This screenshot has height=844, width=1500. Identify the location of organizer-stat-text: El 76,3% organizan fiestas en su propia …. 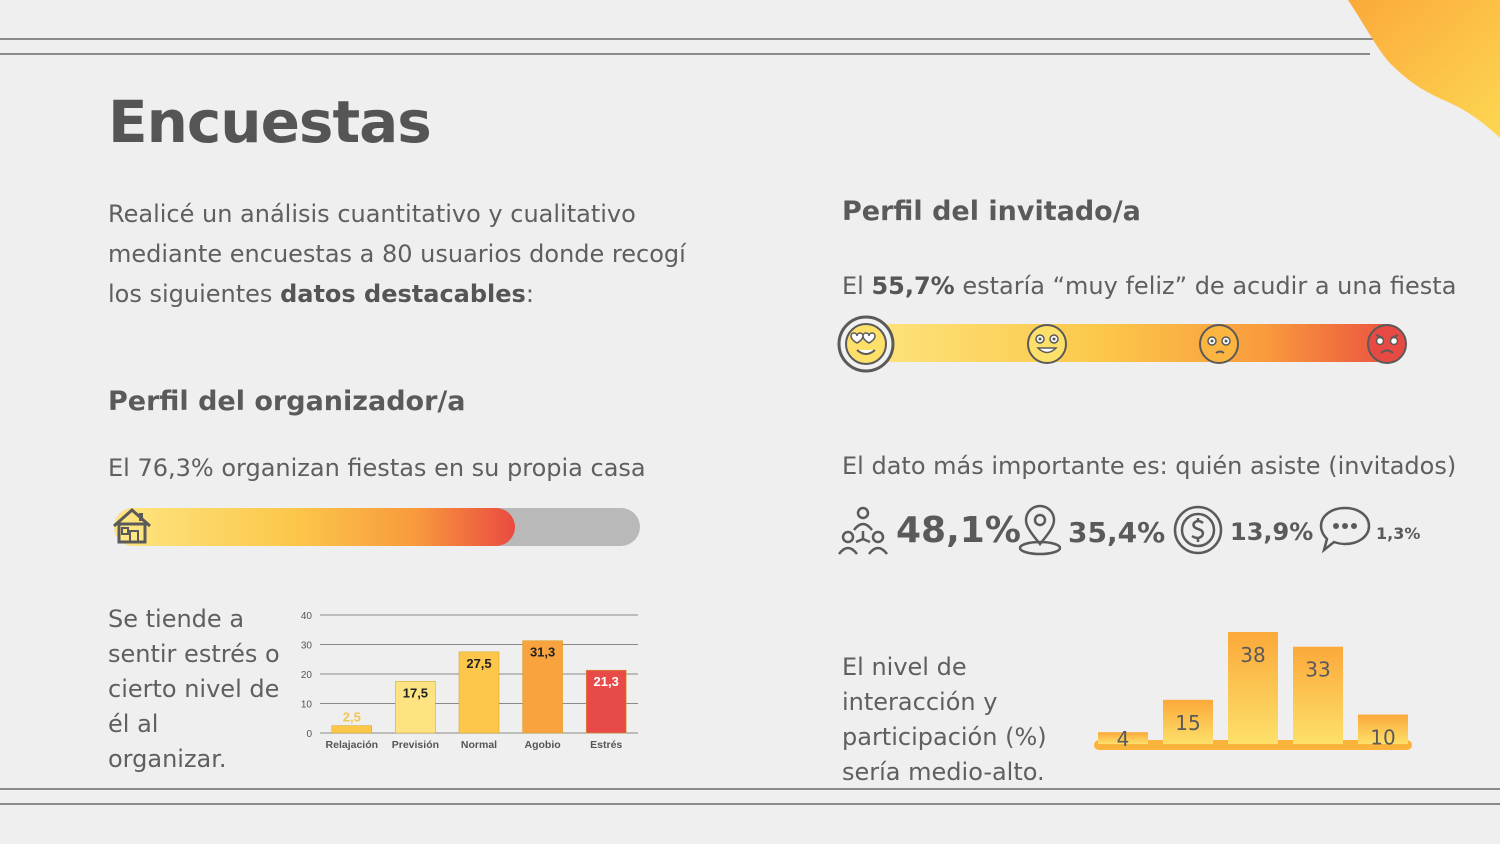
(377, 468).